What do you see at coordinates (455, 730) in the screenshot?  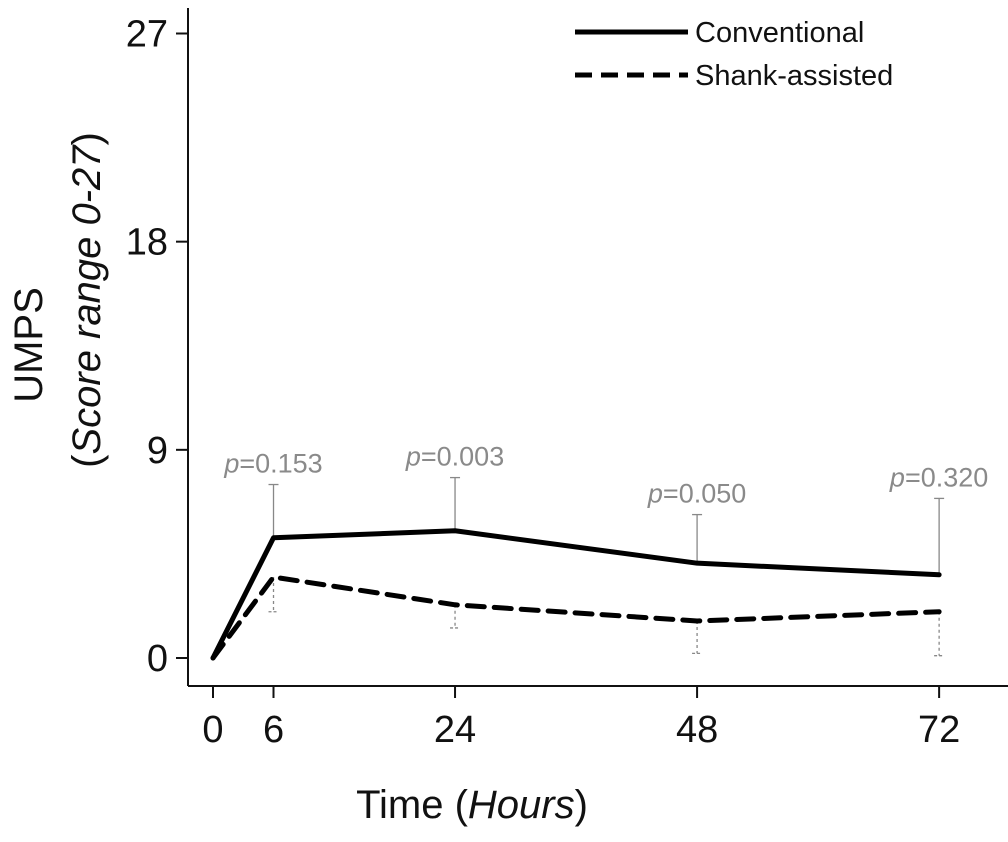 I see `x-tick-label: 24` at bounding box center [455, 730].